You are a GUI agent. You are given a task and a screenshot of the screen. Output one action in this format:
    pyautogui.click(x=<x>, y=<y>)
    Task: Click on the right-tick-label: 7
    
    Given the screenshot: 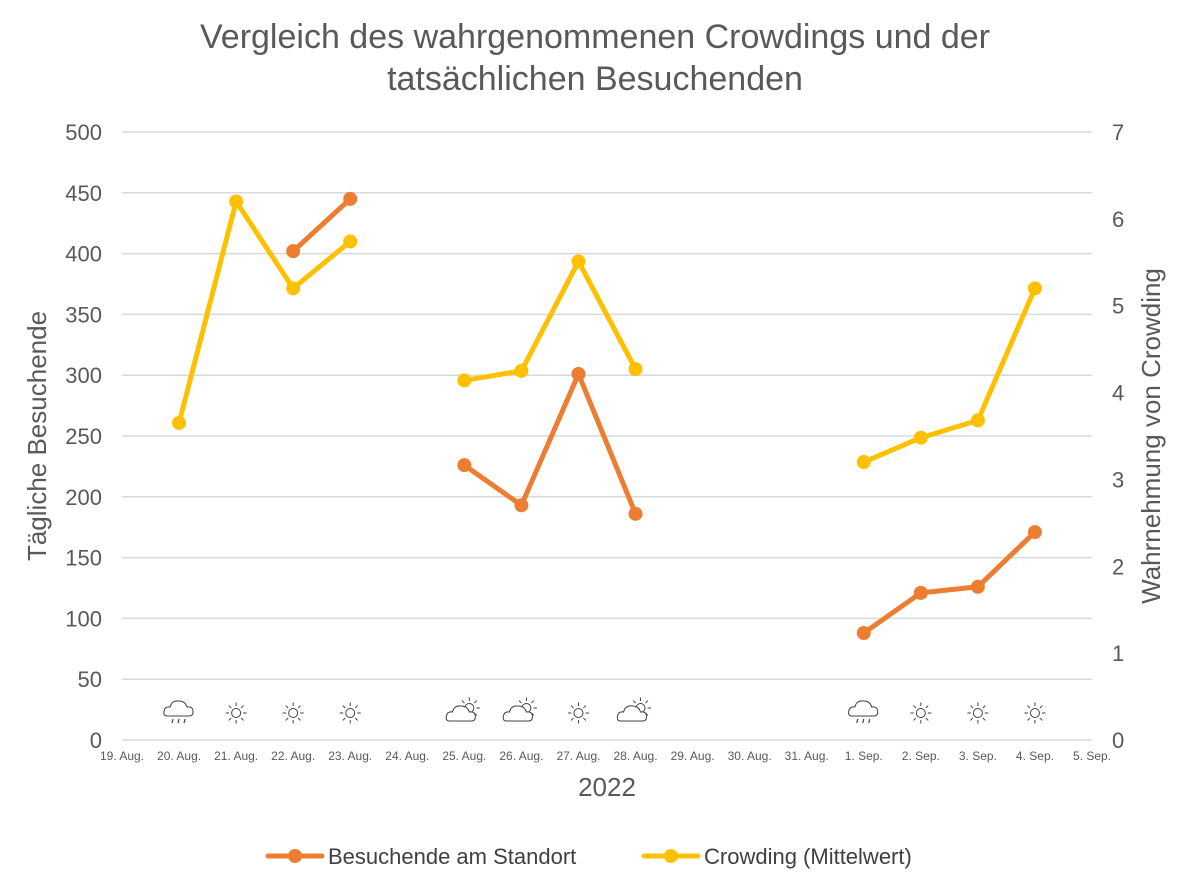 What is the action you would take?
    pyautogui.click(x=1118, y=132)
    